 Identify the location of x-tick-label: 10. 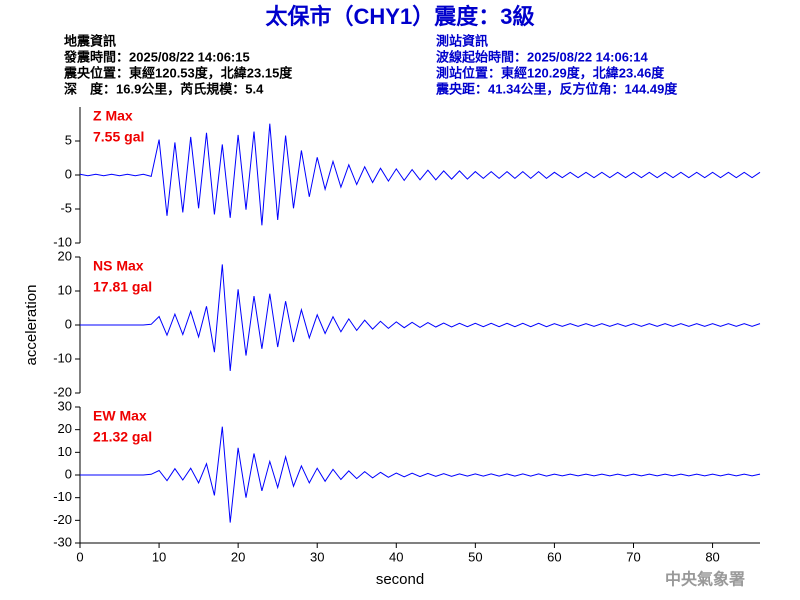
(159, 556).